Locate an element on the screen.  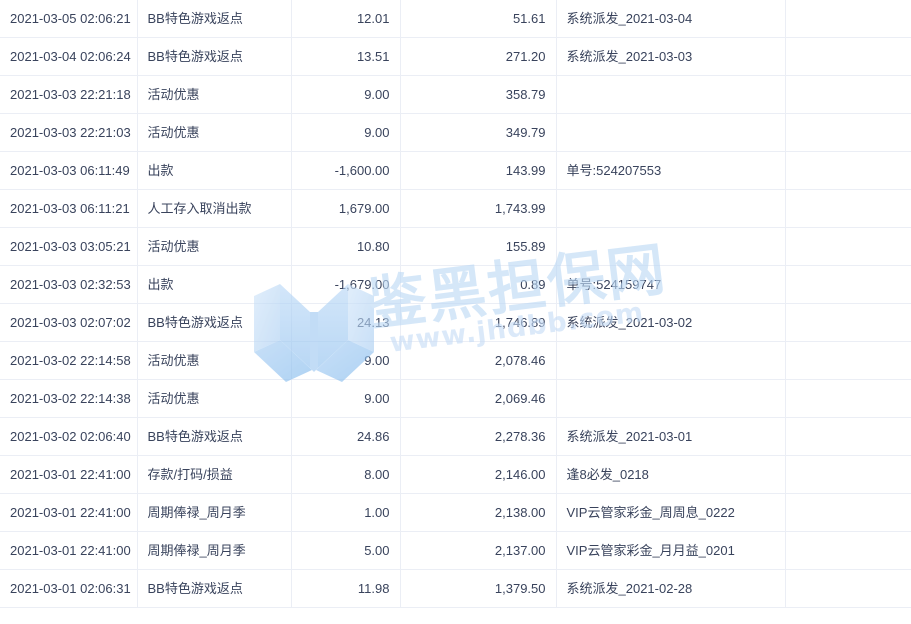
cell-remark: 系统派发_2021-03-03 is located at coordinates (671, 56).